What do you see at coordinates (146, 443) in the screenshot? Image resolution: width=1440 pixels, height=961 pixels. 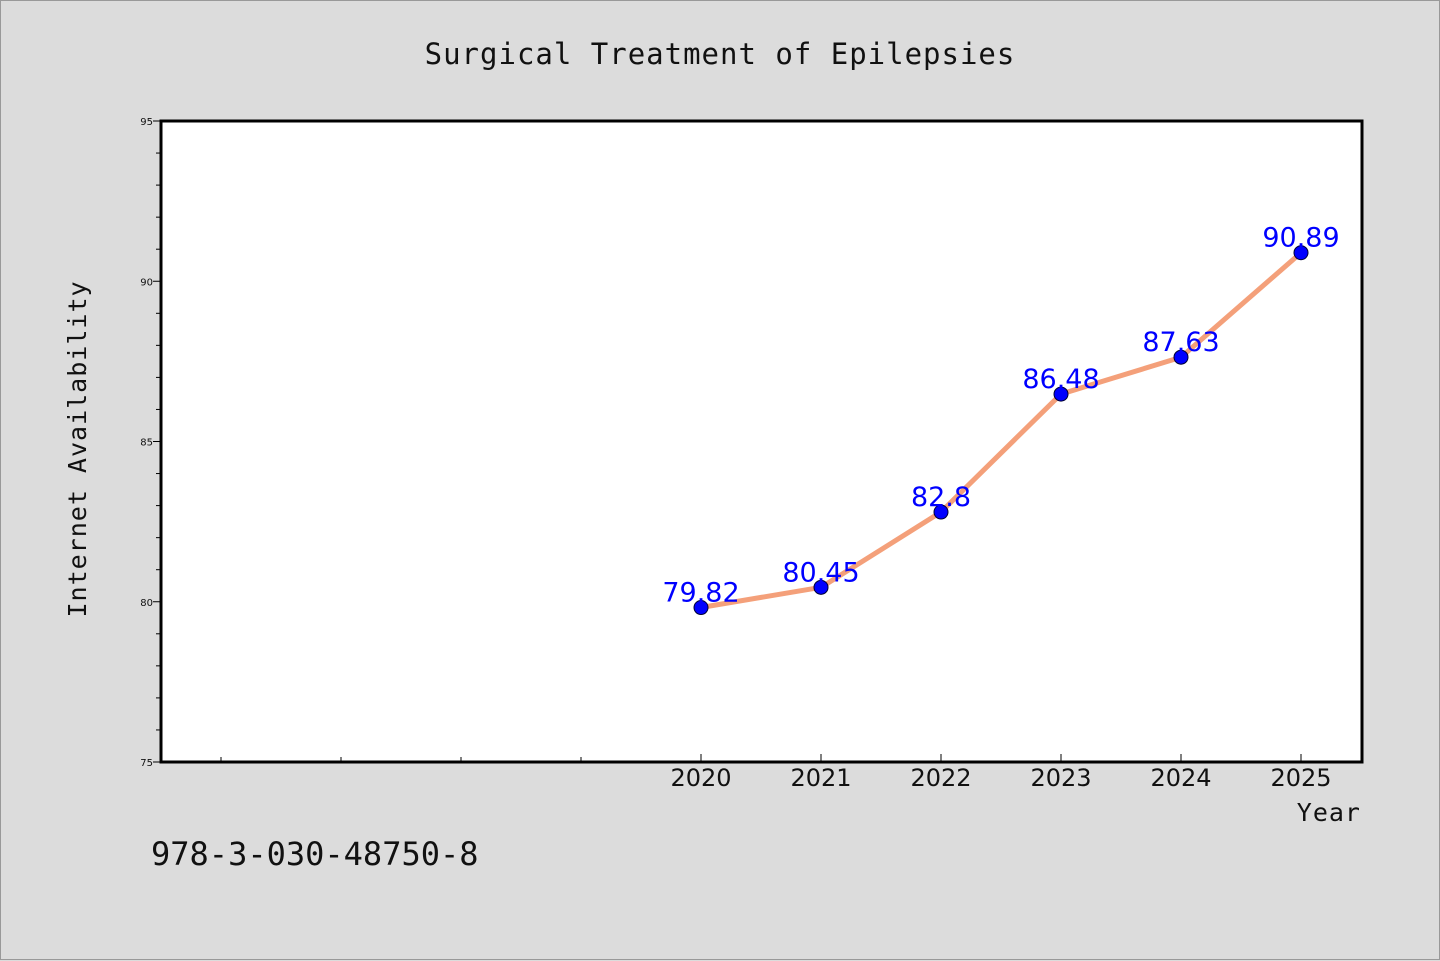 I see `y-tick-label: 85` at bounding box center [146, 443].